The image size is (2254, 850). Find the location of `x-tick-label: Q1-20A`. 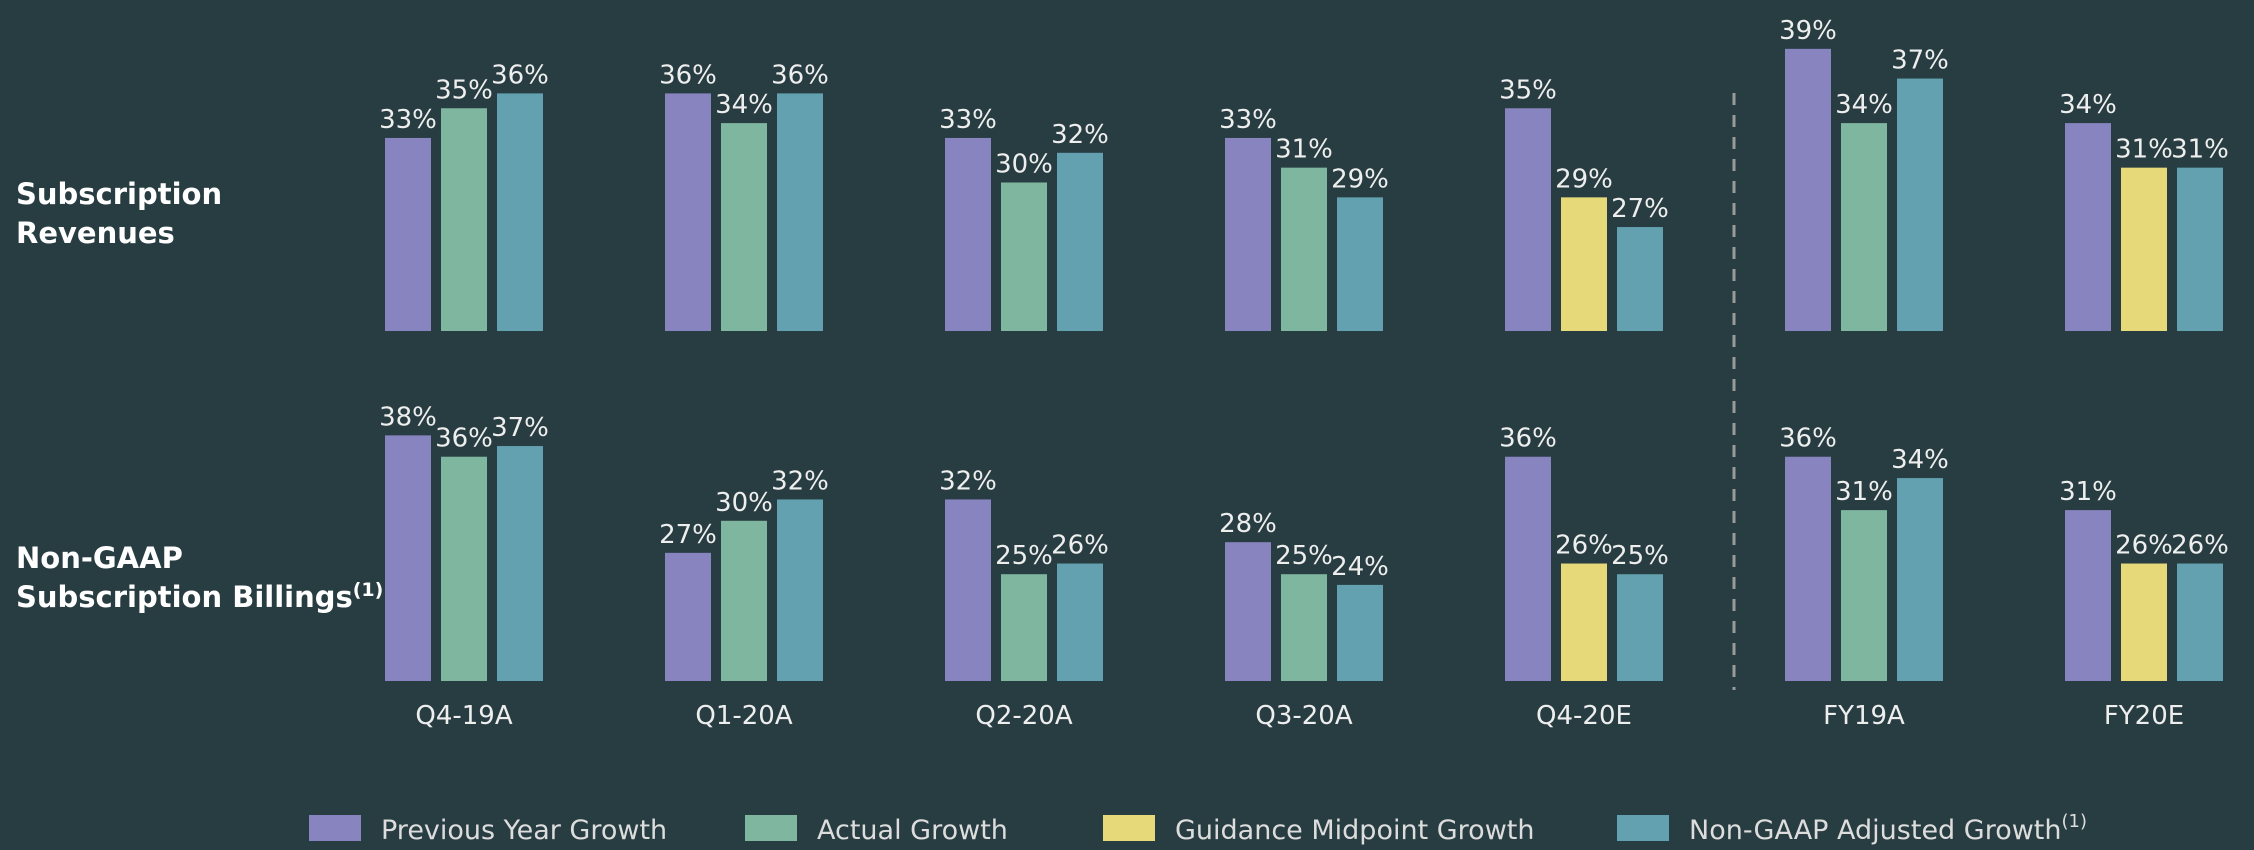

x-tick-label: Q1-20A is located at coordinates (743, 716).